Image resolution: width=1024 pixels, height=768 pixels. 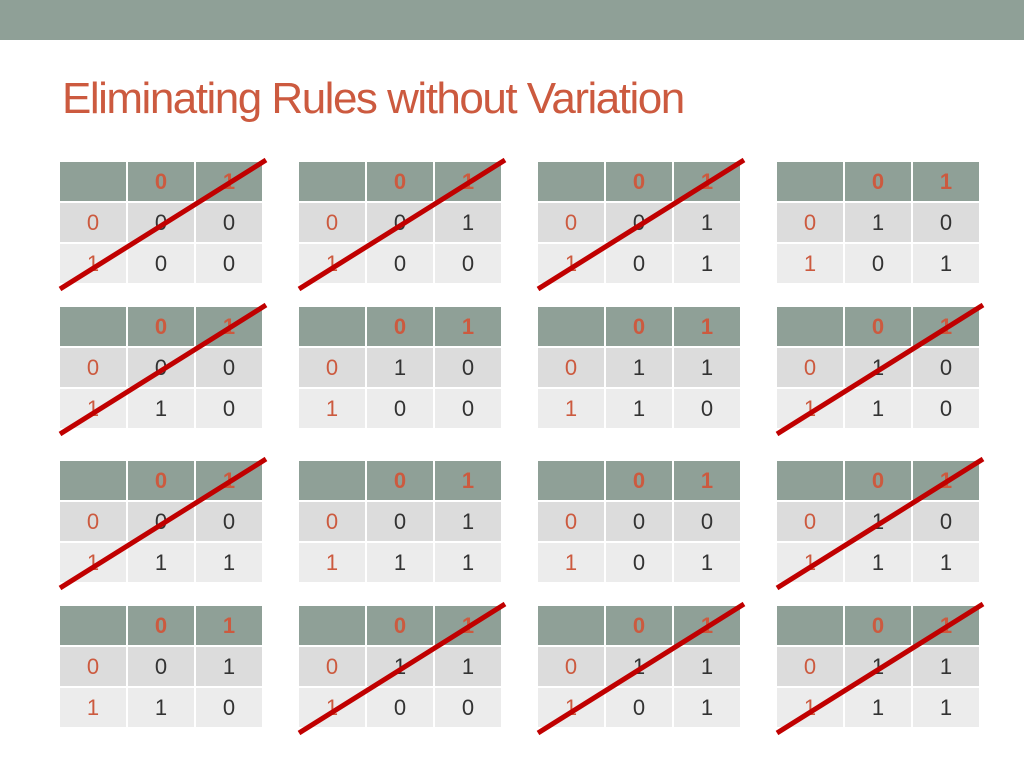 I want to click on slide-title: Eliminating Rules without Variation, so click(x=373, y=98).